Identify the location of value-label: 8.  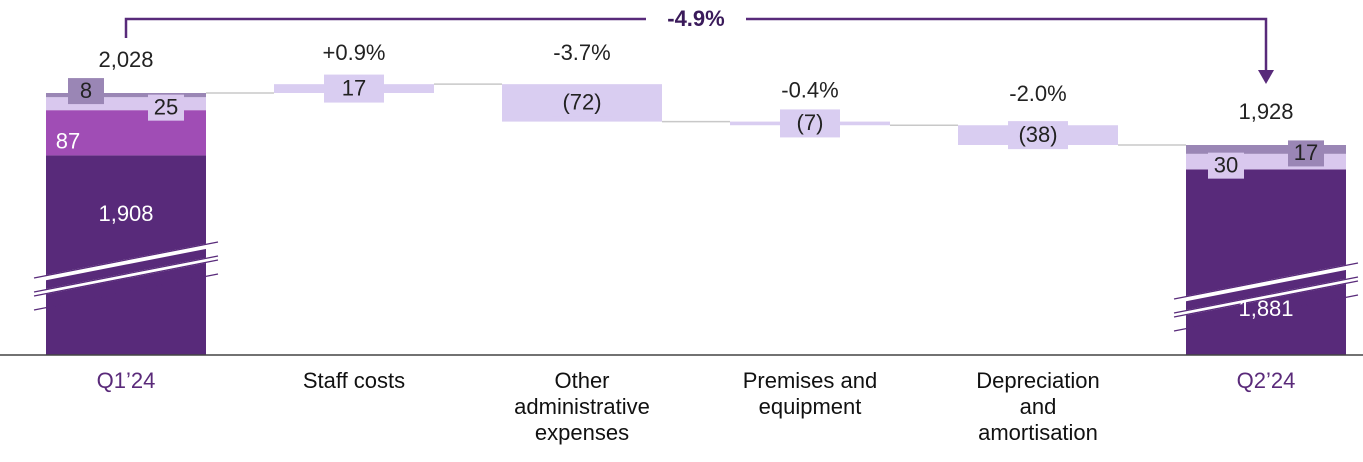
(86, 90).